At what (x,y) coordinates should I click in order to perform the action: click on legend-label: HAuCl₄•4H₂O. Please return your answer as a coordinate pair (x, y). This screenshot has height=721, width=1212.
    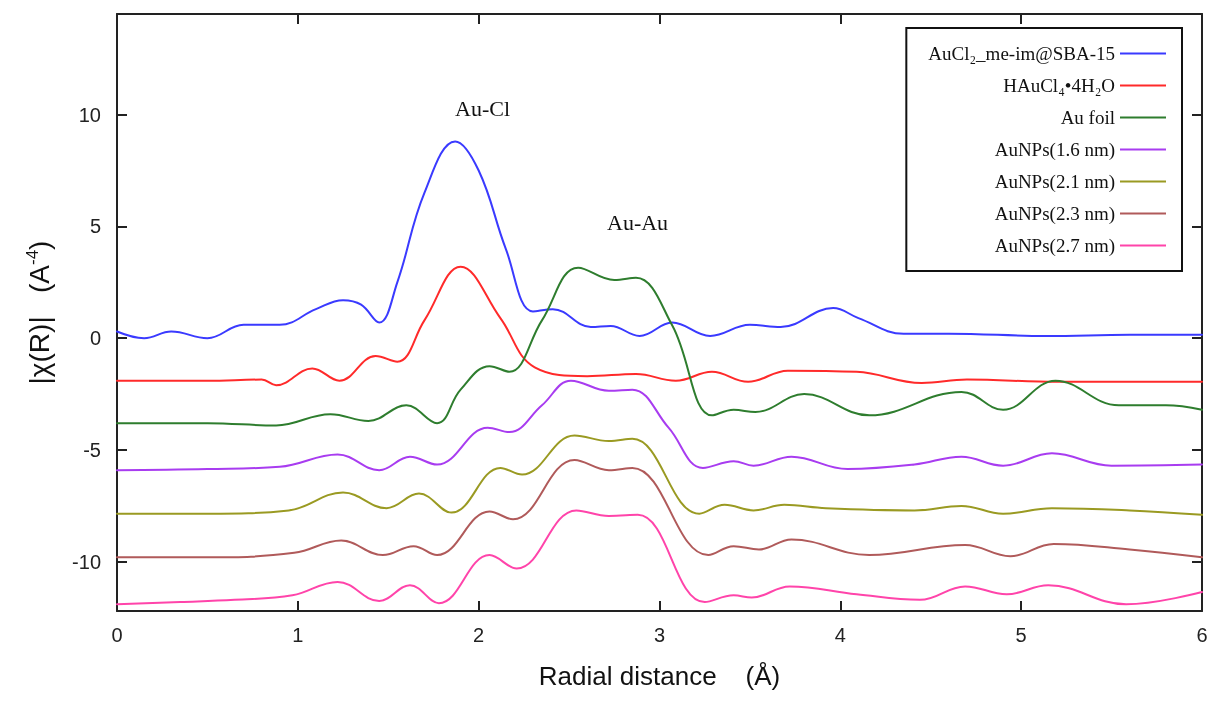
    Looking at the image, I should click on (1059, 85).